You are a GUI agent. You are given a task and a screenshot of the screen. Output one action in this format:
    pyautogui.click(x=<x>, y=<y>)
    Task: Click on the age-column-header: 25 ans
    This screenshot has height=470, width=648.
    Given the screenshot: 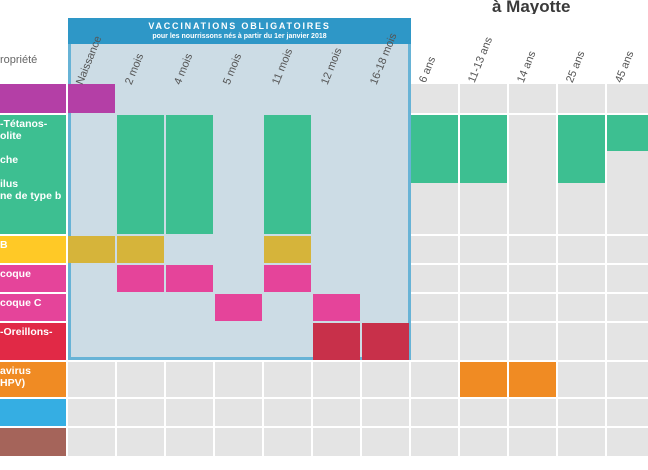 What is the action you would take?
    pyautogui.click(x=576, y=67)
    